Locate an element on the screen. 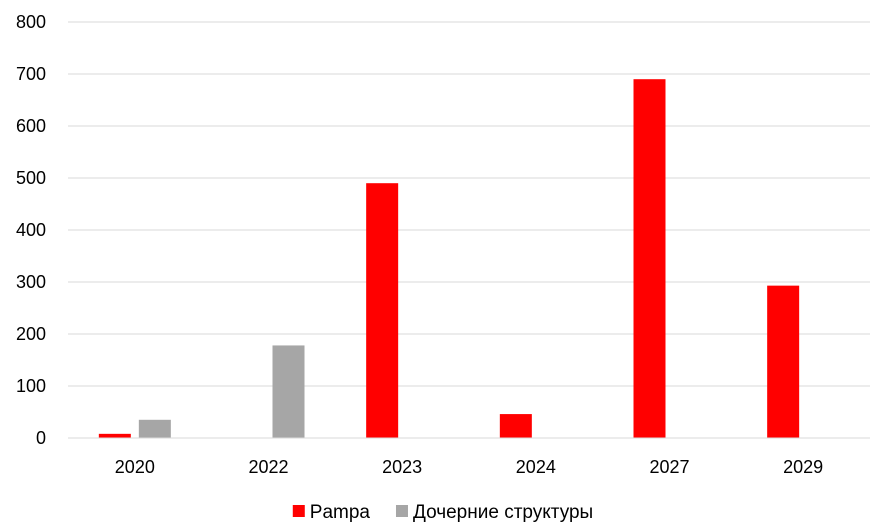 The image size is (886, 528). x-tick-label: 2022 is located at coordinates (268, 467).